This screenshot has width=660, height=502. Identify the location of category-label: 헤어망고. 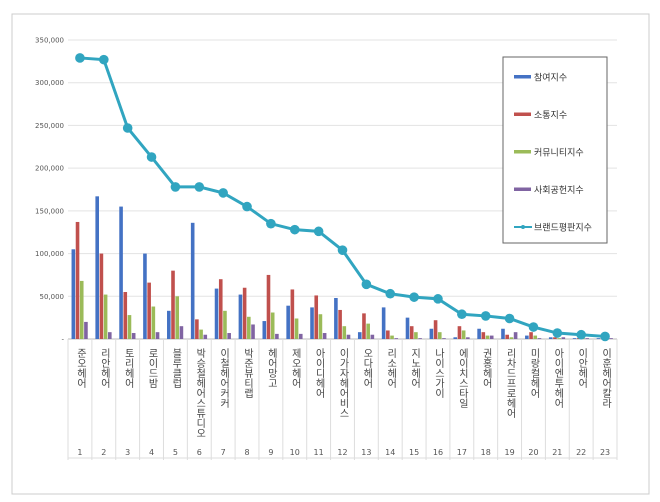
(271, 368).